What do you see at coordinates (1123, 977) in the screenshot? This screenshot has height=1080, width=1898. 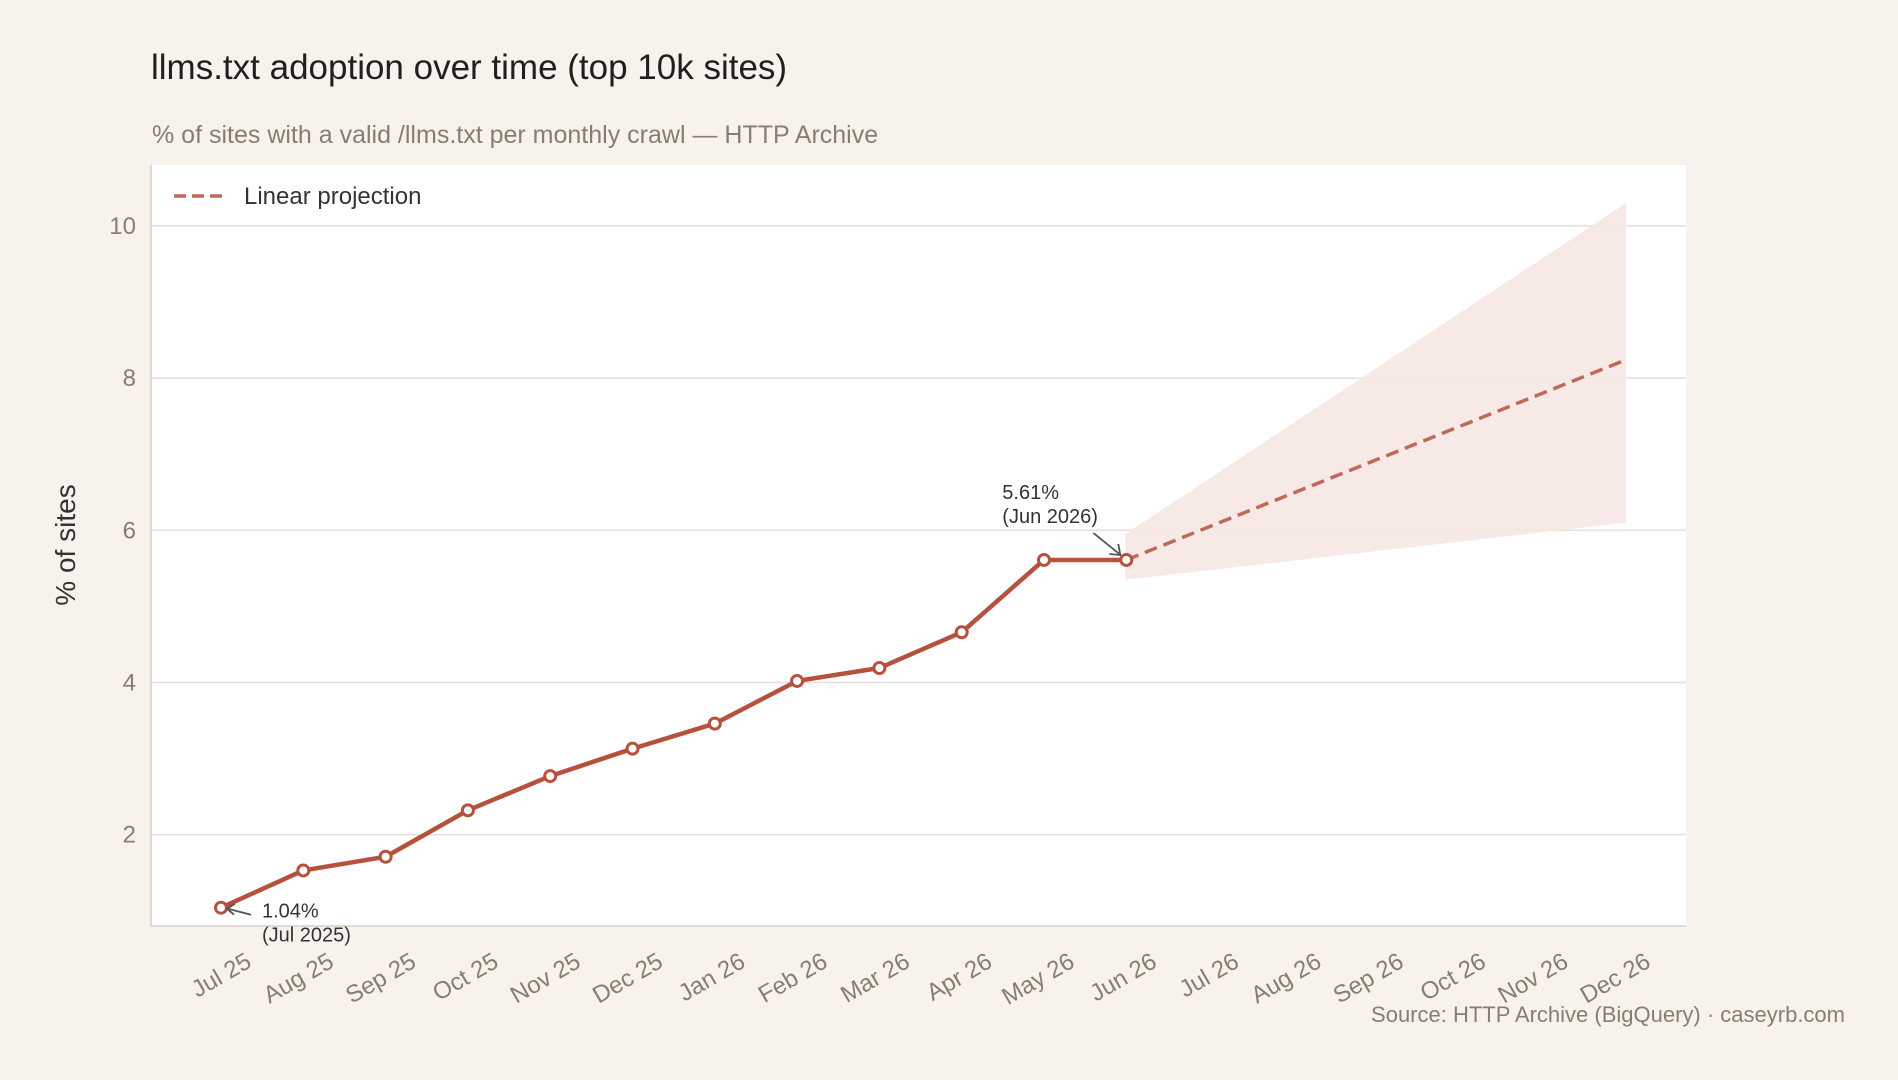 I see `x-tick-label: Jun 26` at bounding box center [1123, 977].